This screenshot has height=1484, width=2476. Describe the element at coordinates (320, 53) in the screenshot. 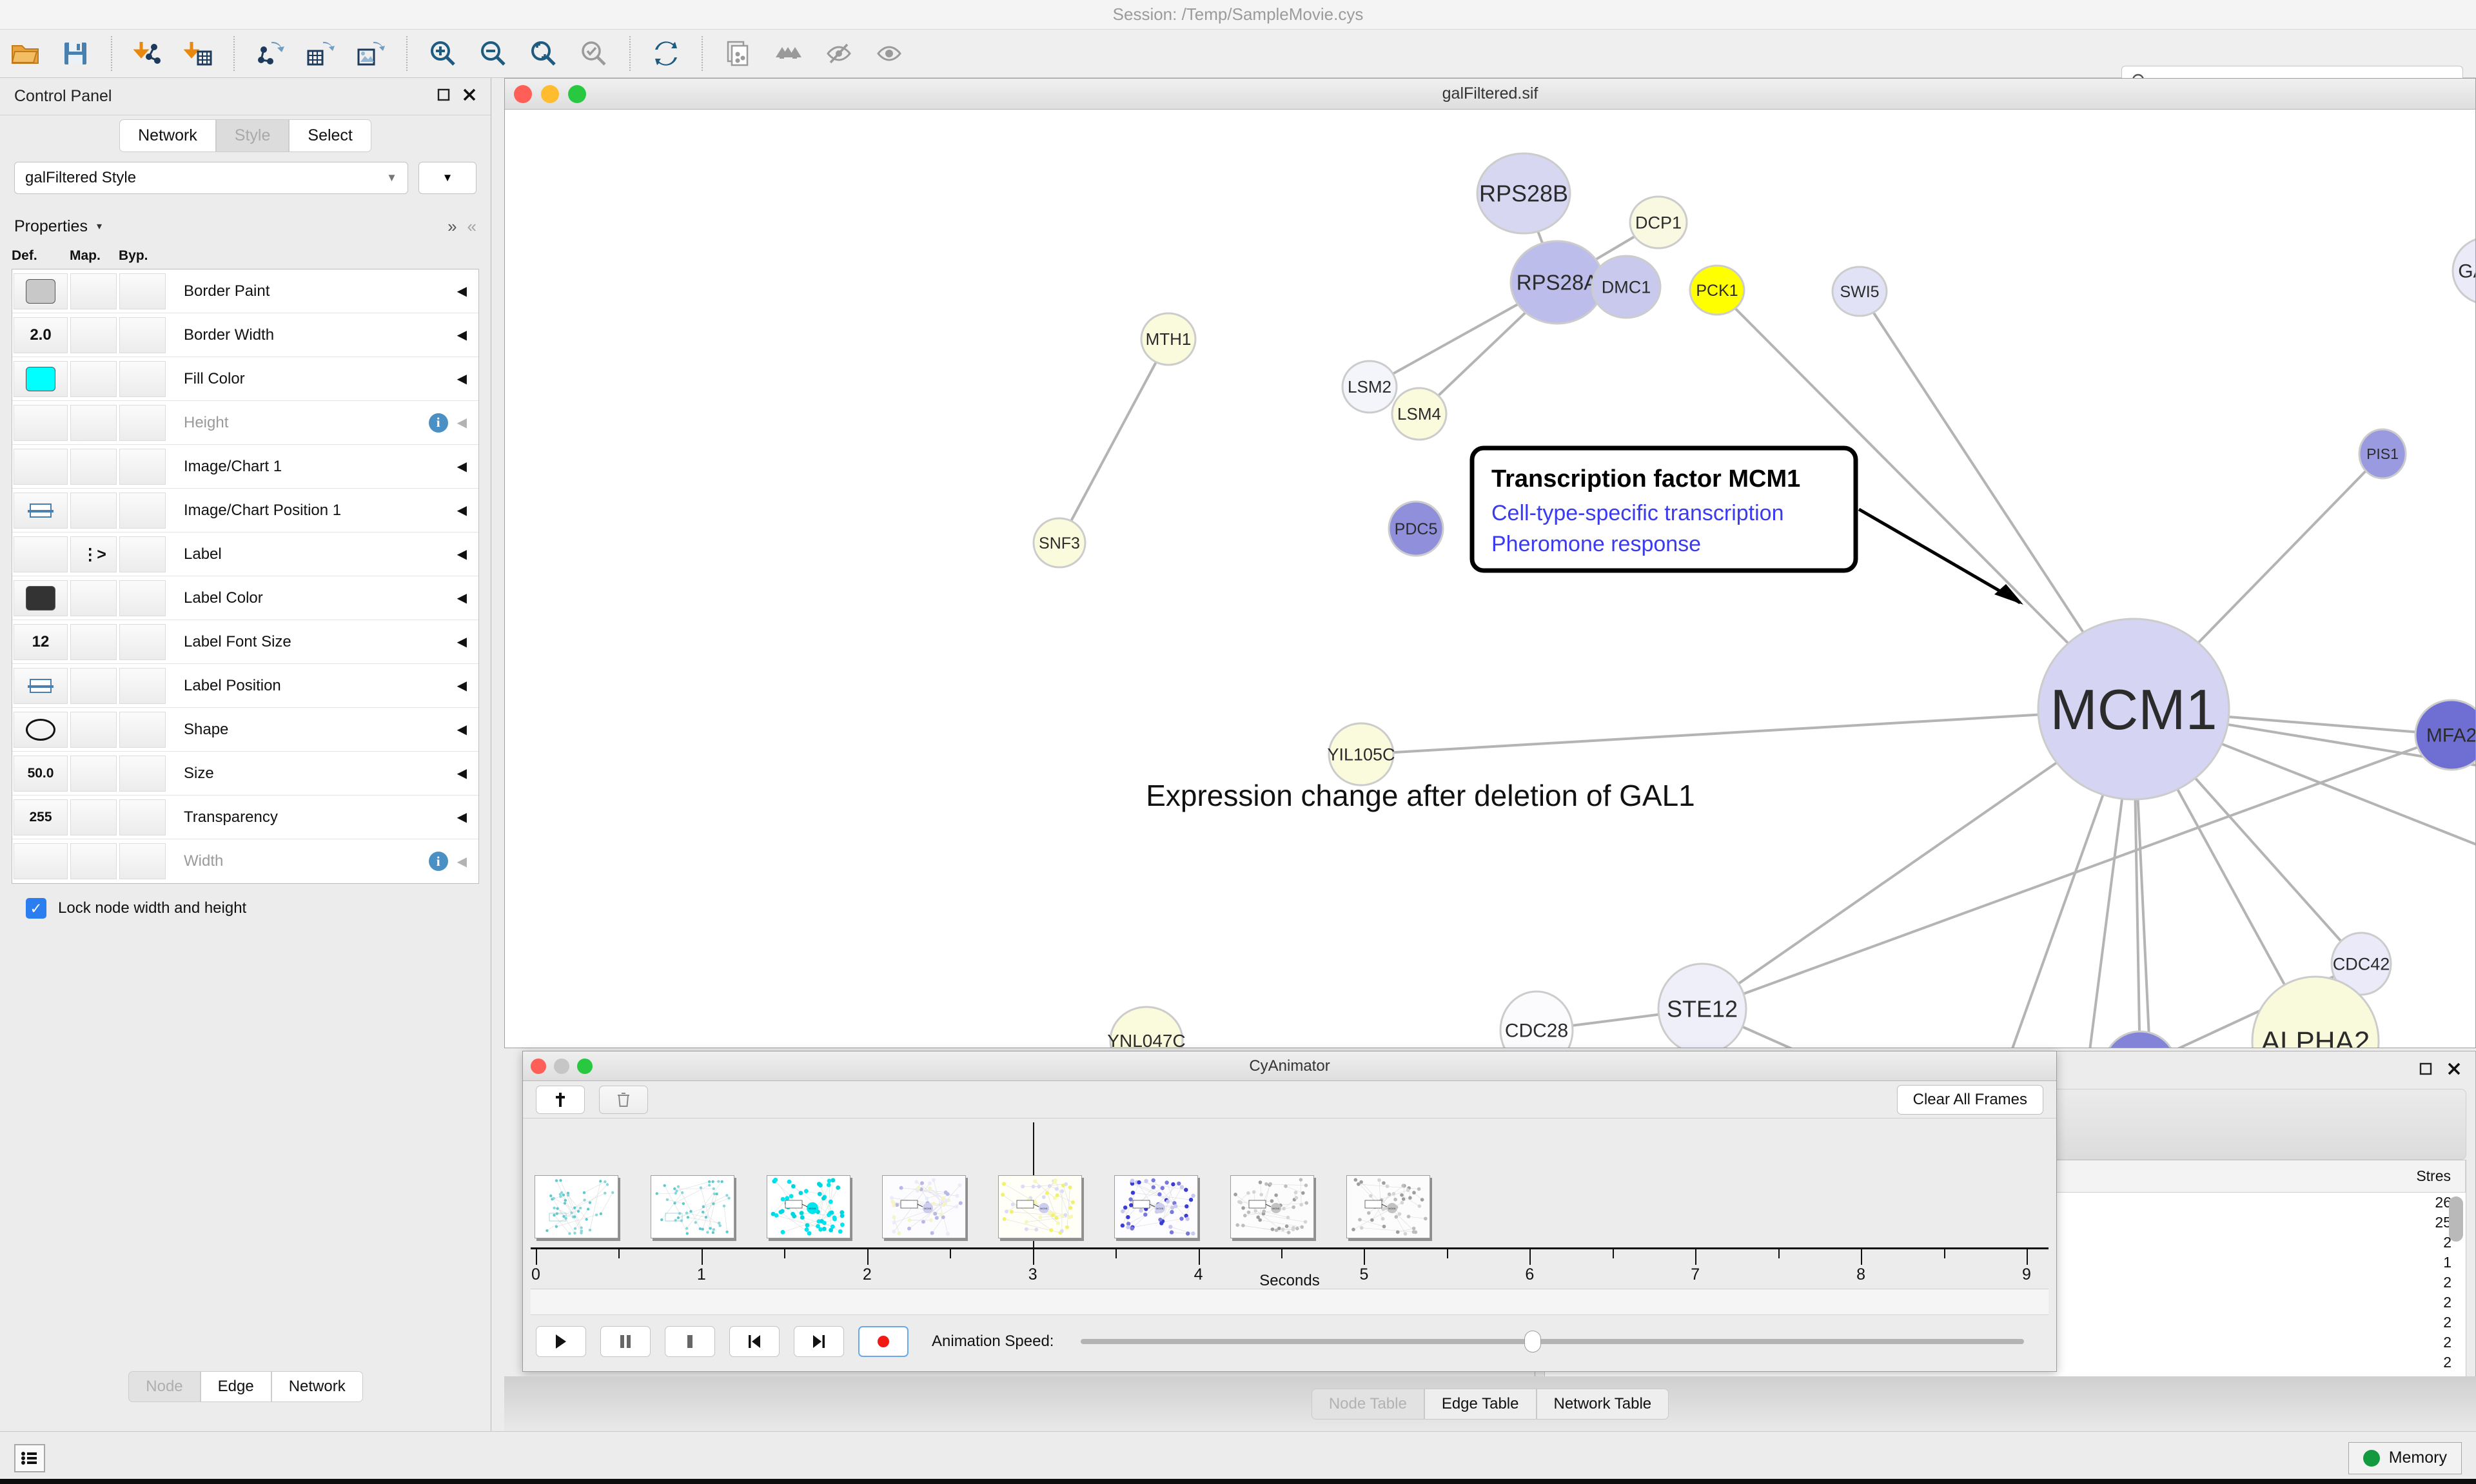

I see `export-table-icon` at that location.